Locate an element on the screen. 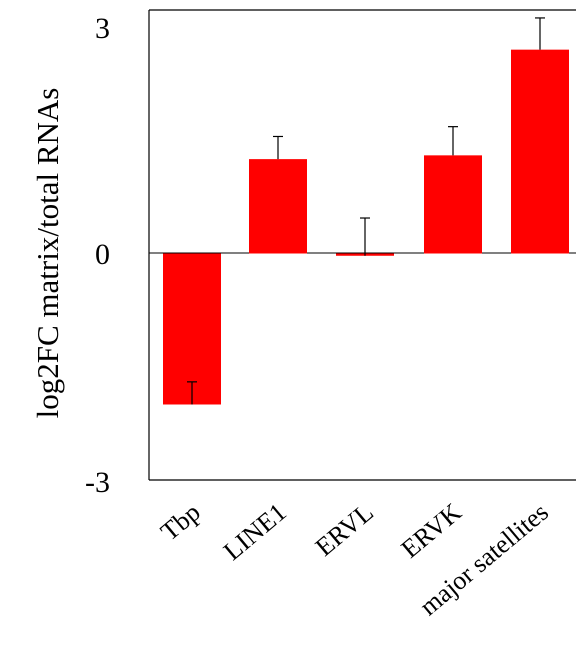  category-label-line1: LINE1 is located at coordinates (255, 531).